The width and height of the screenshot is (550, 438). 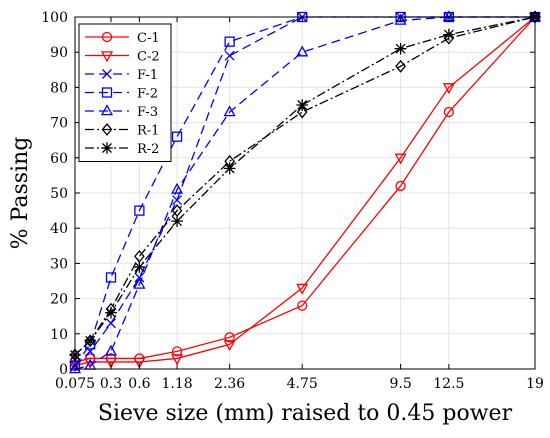 What do you see at coordinates (54, 18) in the screenshot?
I see `y-tick-label: 100` at bounding box center [54, 18].